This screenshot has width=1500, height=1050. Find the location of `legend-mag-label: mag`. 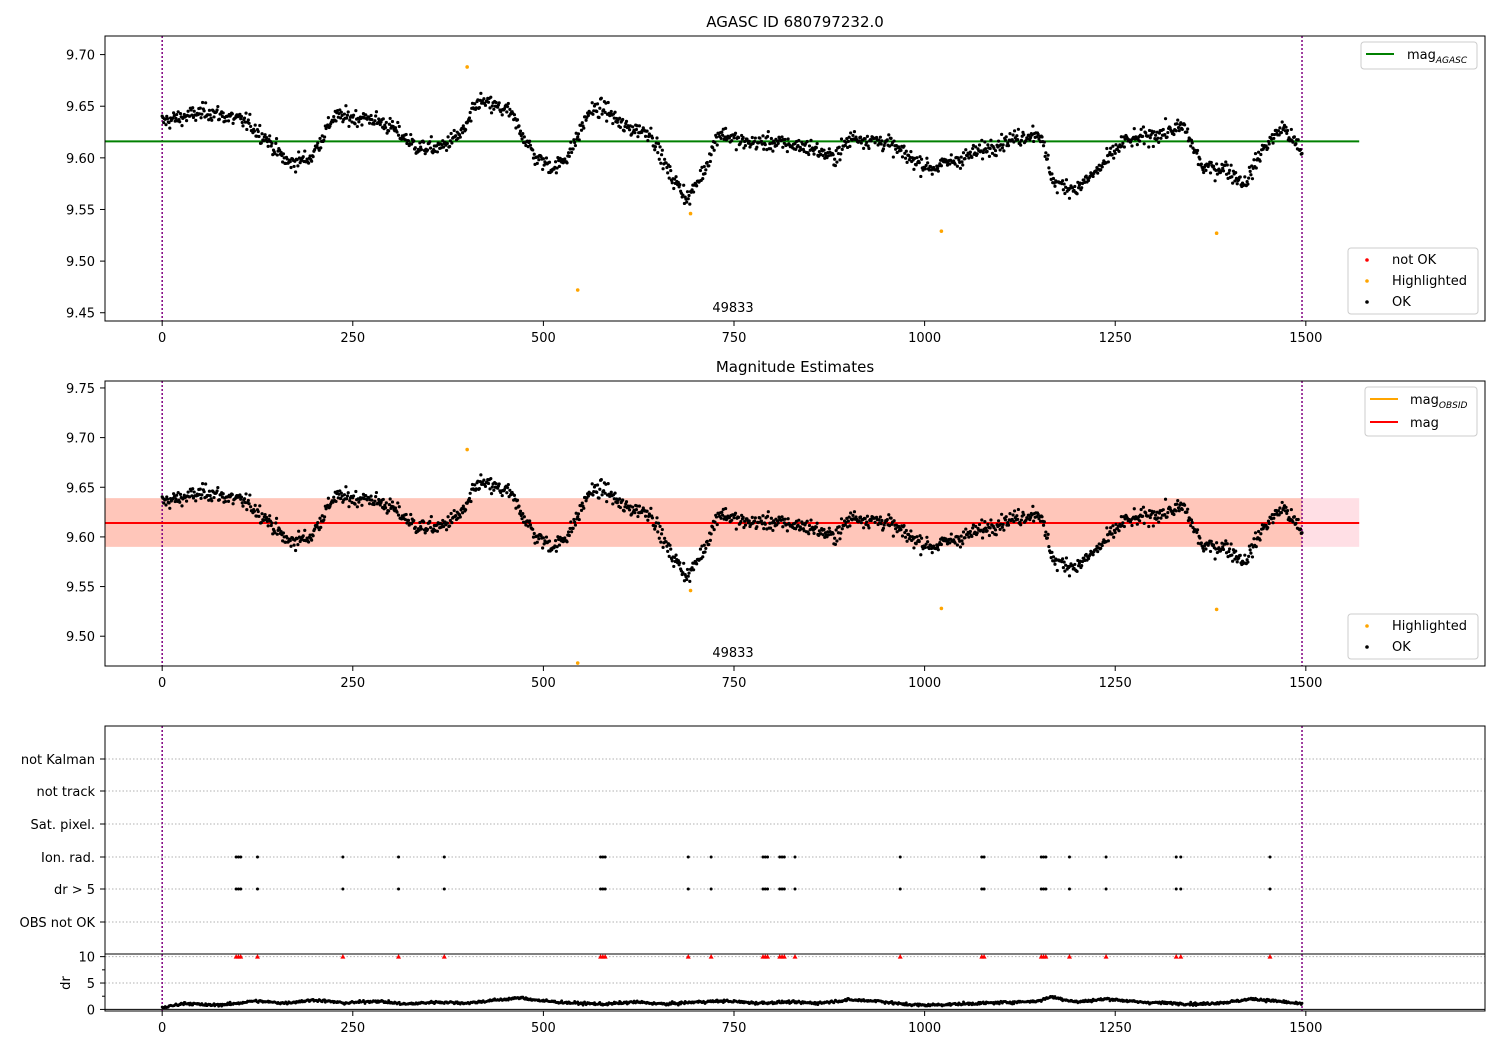

legend-mag-label: mag is located at coordinates (1424, 423).